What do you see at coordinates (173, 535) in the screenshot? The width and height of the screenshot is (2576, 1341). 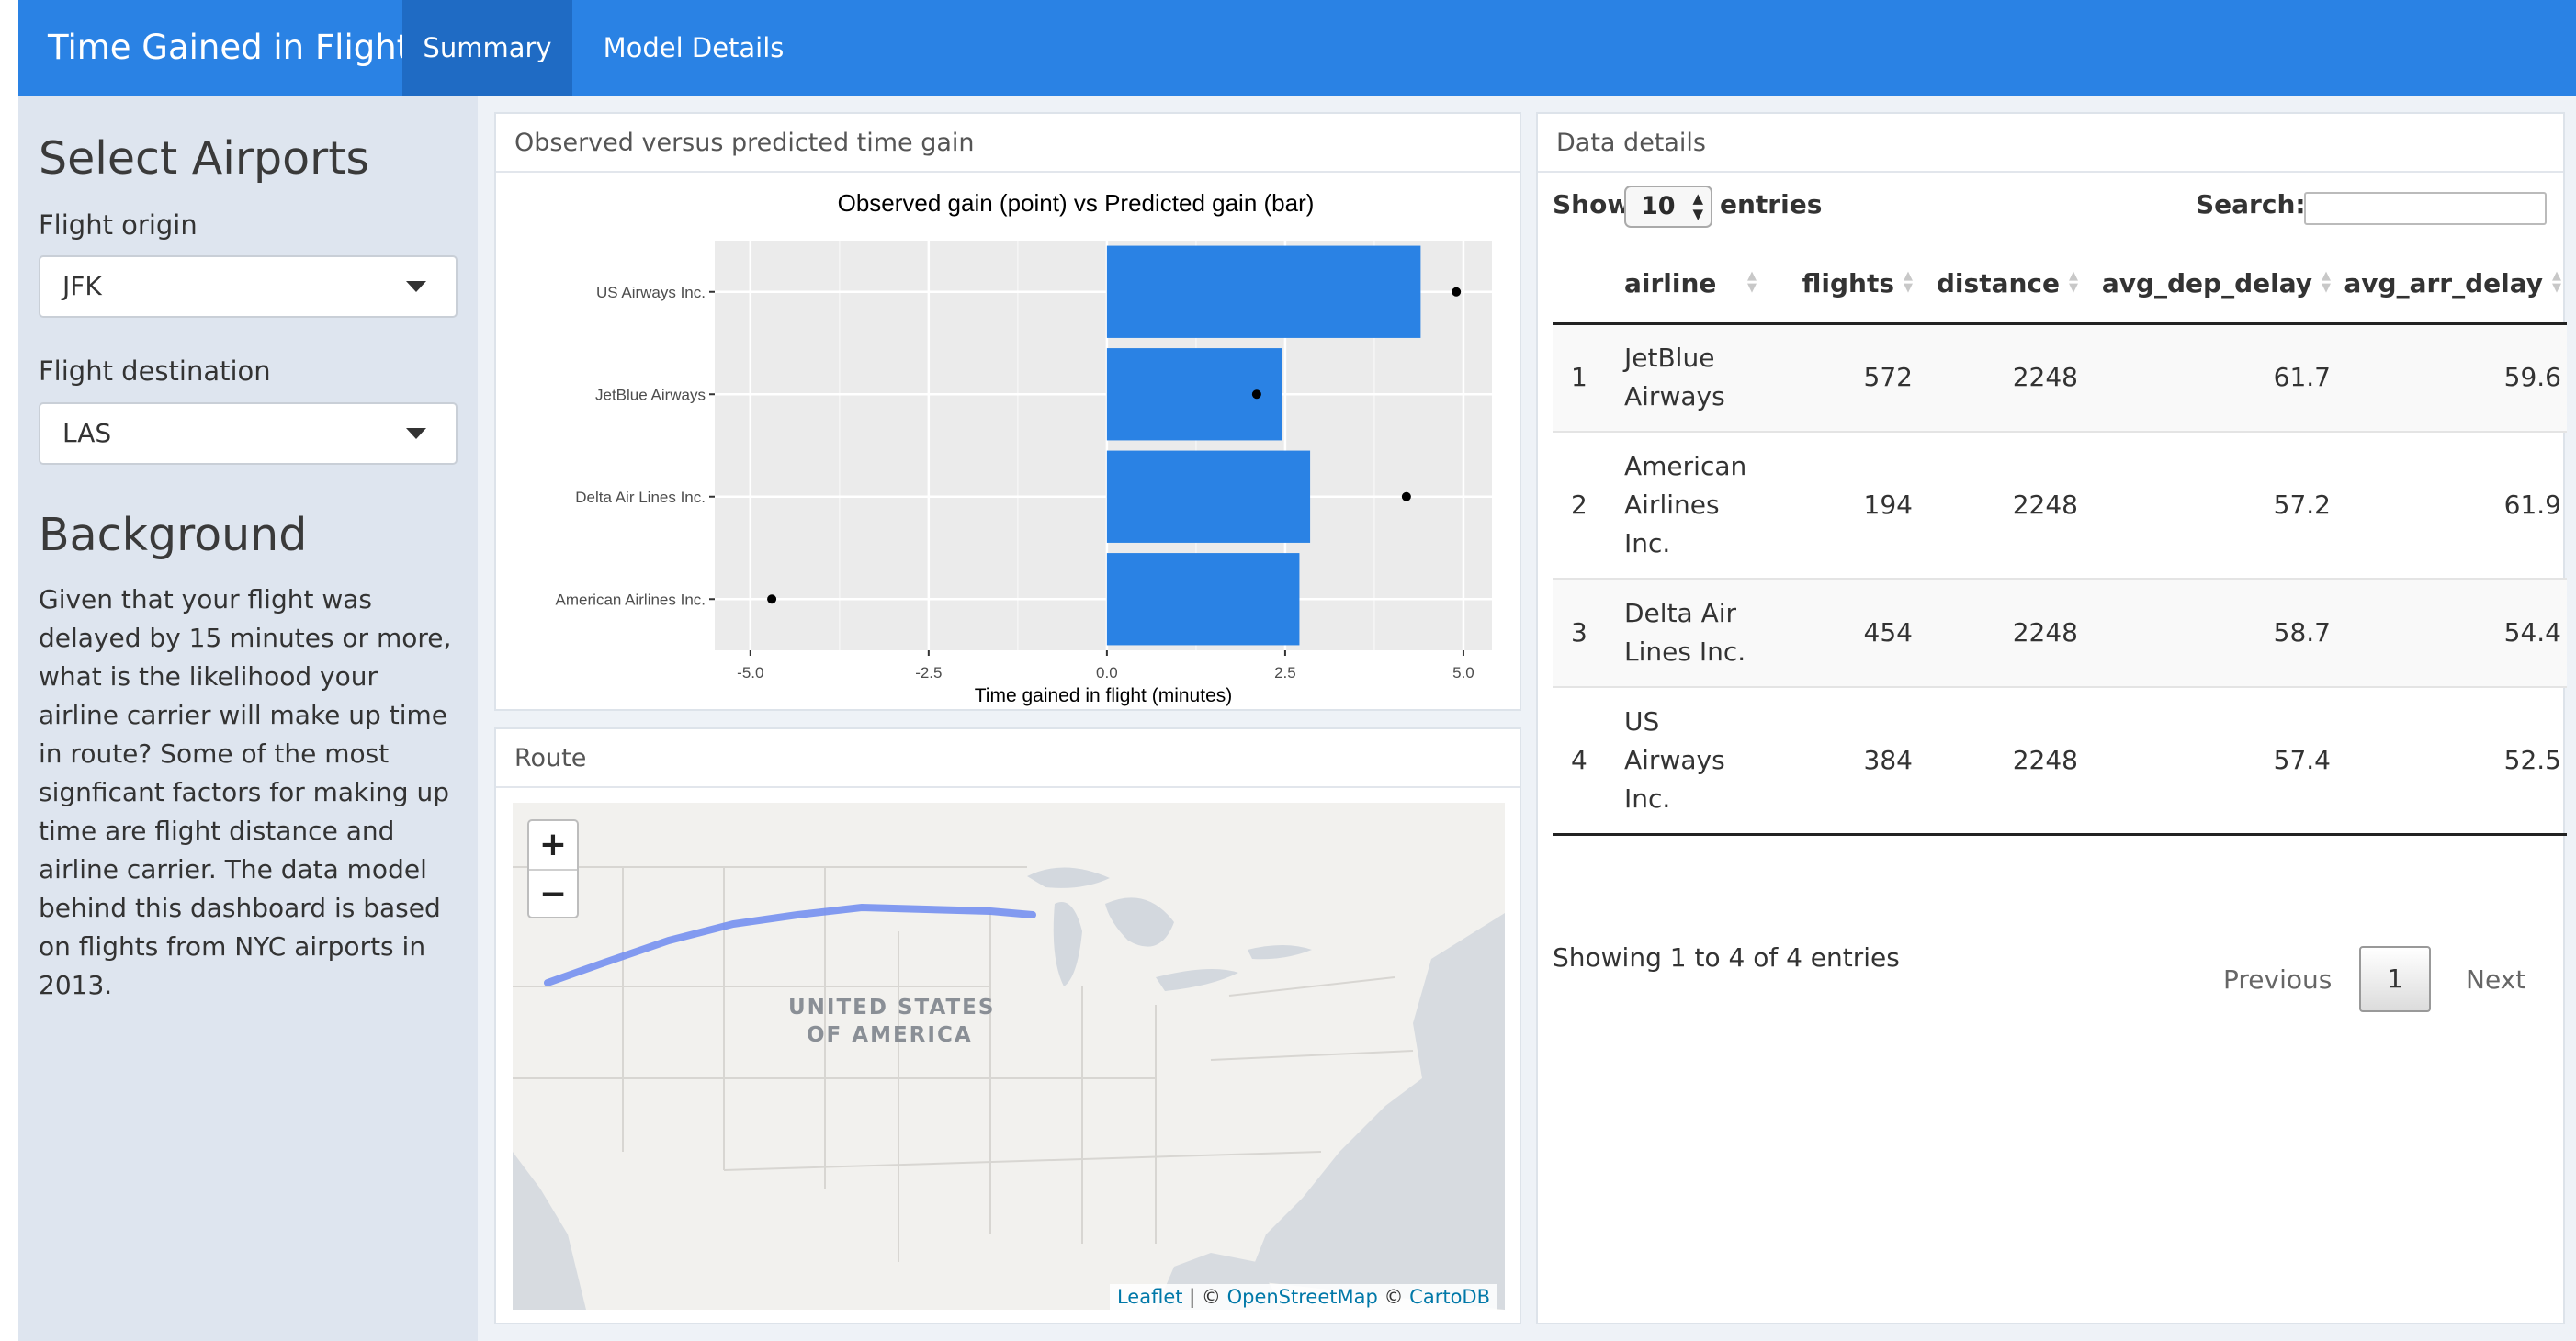 I see `background-heading: Background` at bounding box center [173, 535].